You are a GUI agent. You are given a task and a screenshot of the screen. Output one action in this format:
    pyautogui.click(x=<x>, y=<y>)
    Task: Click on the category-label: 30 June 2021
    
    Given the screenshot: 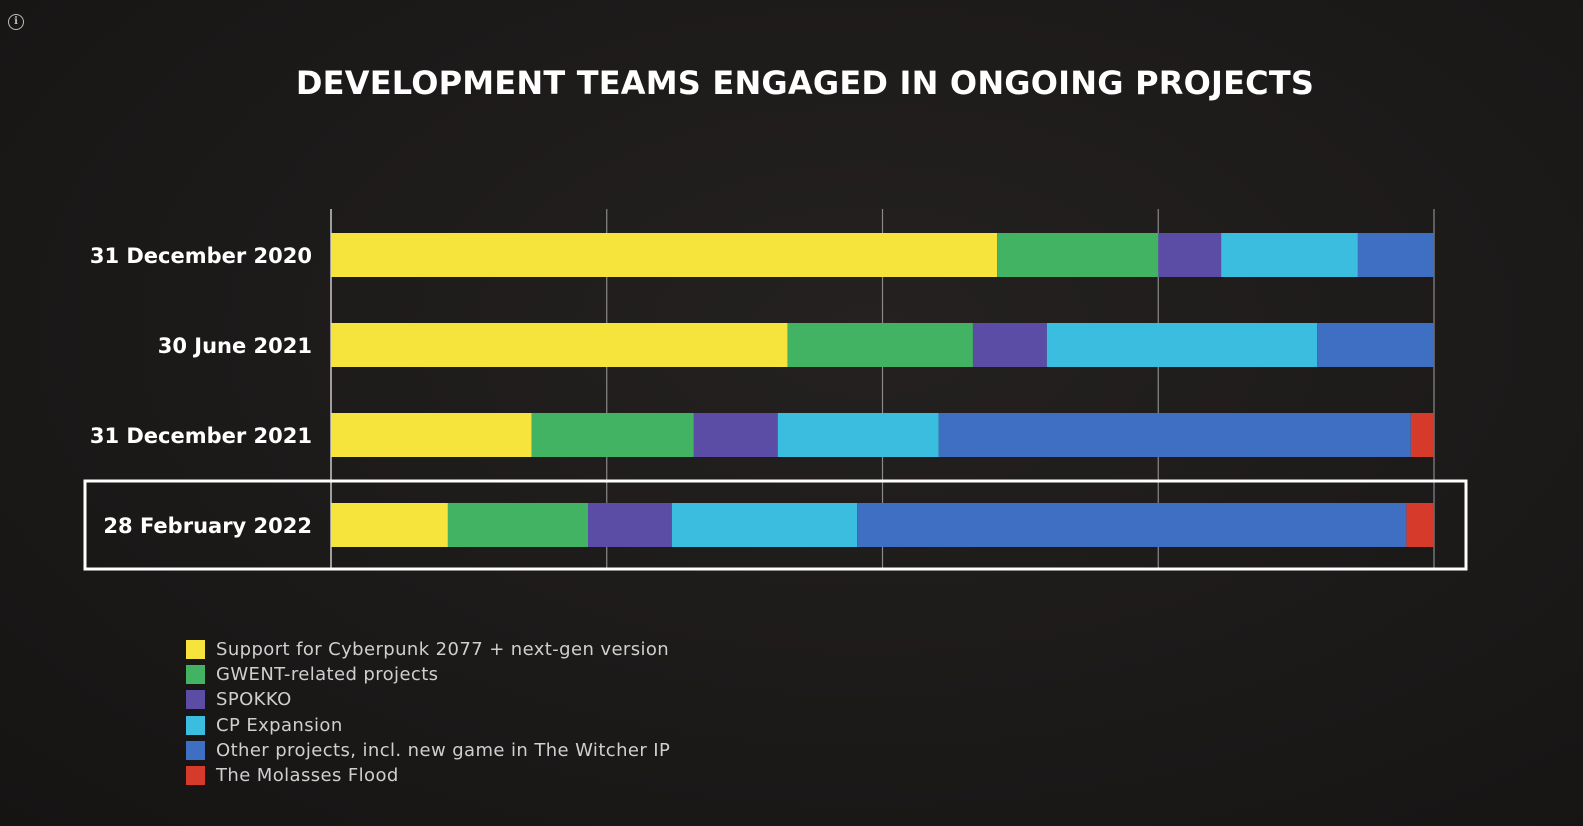 What is the action you would take?
    pyautogui.click(x=235, y=346)
    